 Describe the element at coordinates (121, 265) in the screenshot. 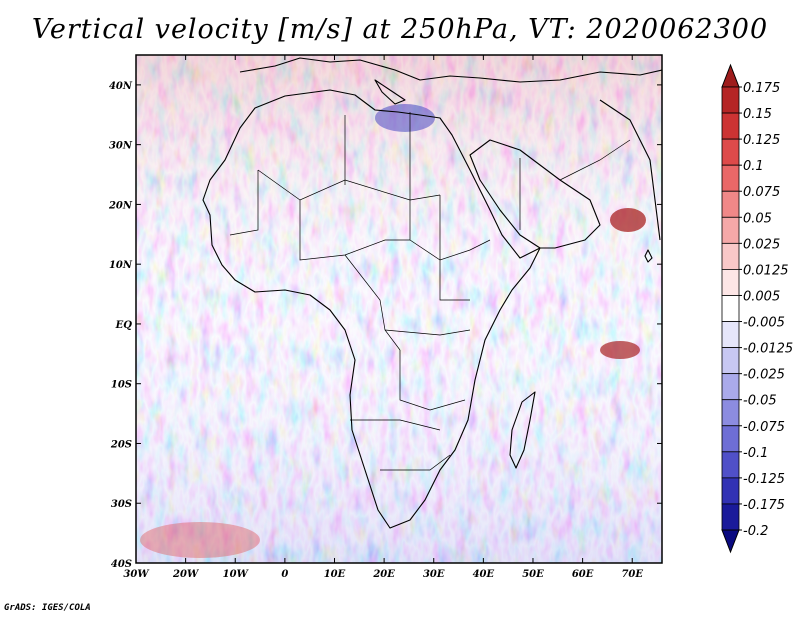

I see `y-tick-label-3: 10N` at that location.